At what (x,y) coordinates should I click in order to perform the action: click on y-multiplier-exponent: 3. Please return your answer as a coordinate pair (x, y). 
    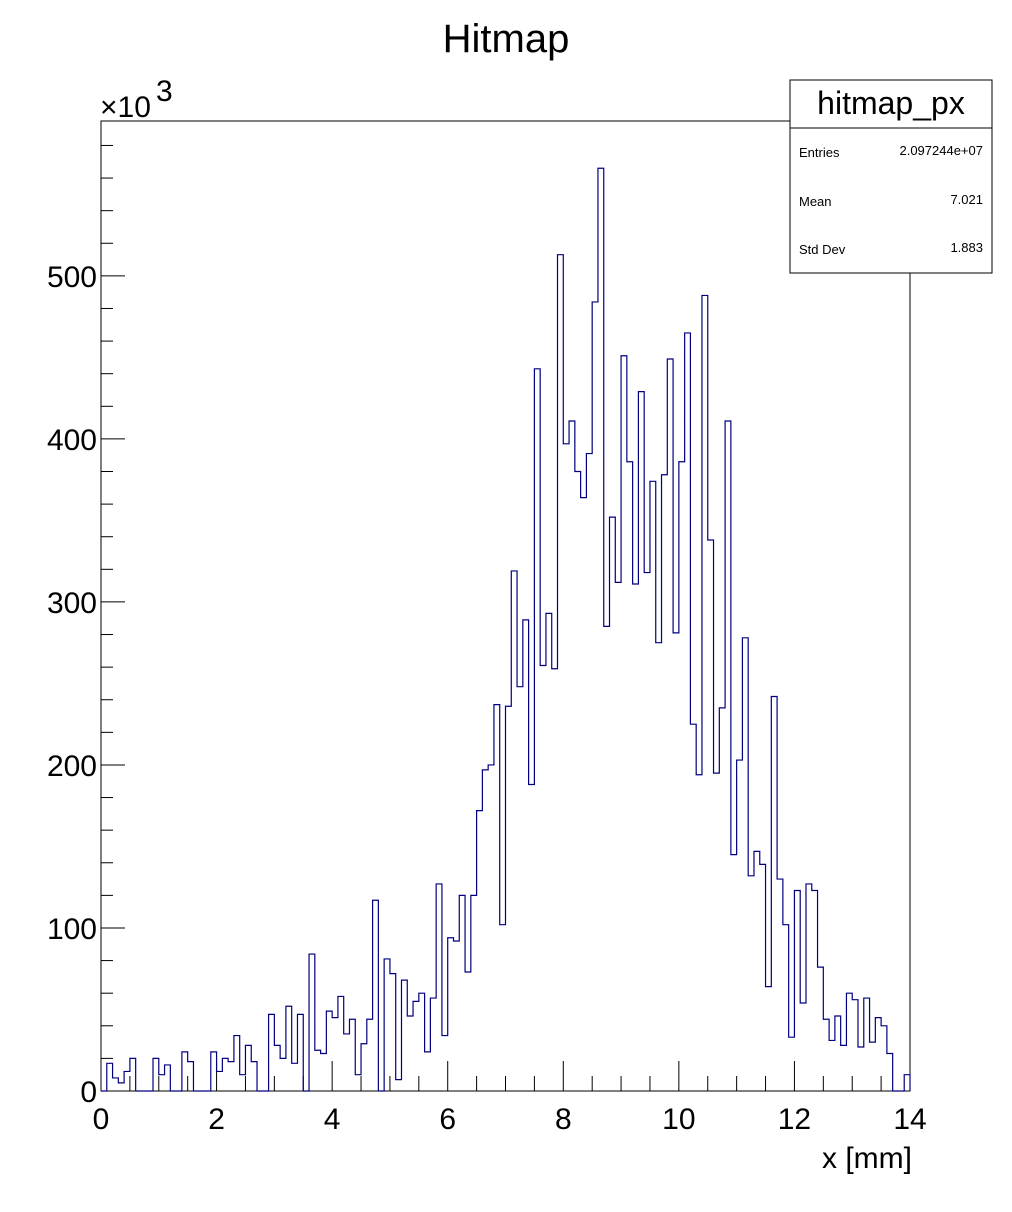
    Looking at the image, I should click on (164, 91).